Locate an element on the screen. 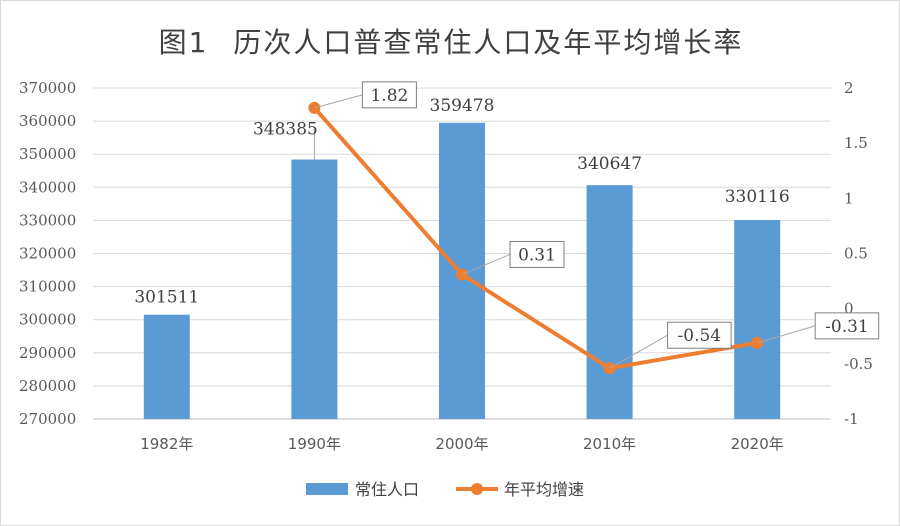  y-left-tick-label: 330000 is located at coordinates (47, 220).